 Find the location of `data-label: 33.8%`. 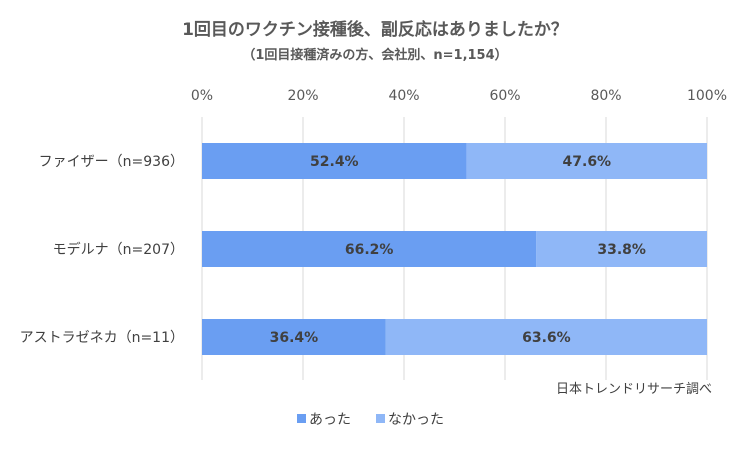

data-label: 33.8% is located at coordinates (621, 250).